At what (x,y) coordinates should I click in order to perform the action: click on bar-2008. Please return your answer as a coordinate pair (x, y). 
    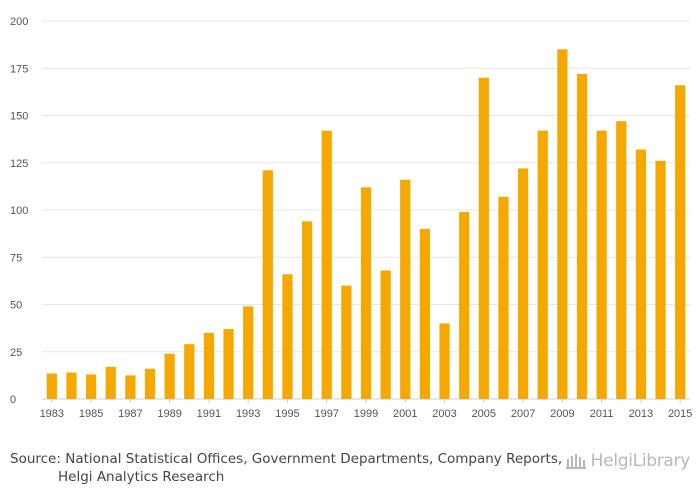
    Looking at the image, I should click on (542, 264).